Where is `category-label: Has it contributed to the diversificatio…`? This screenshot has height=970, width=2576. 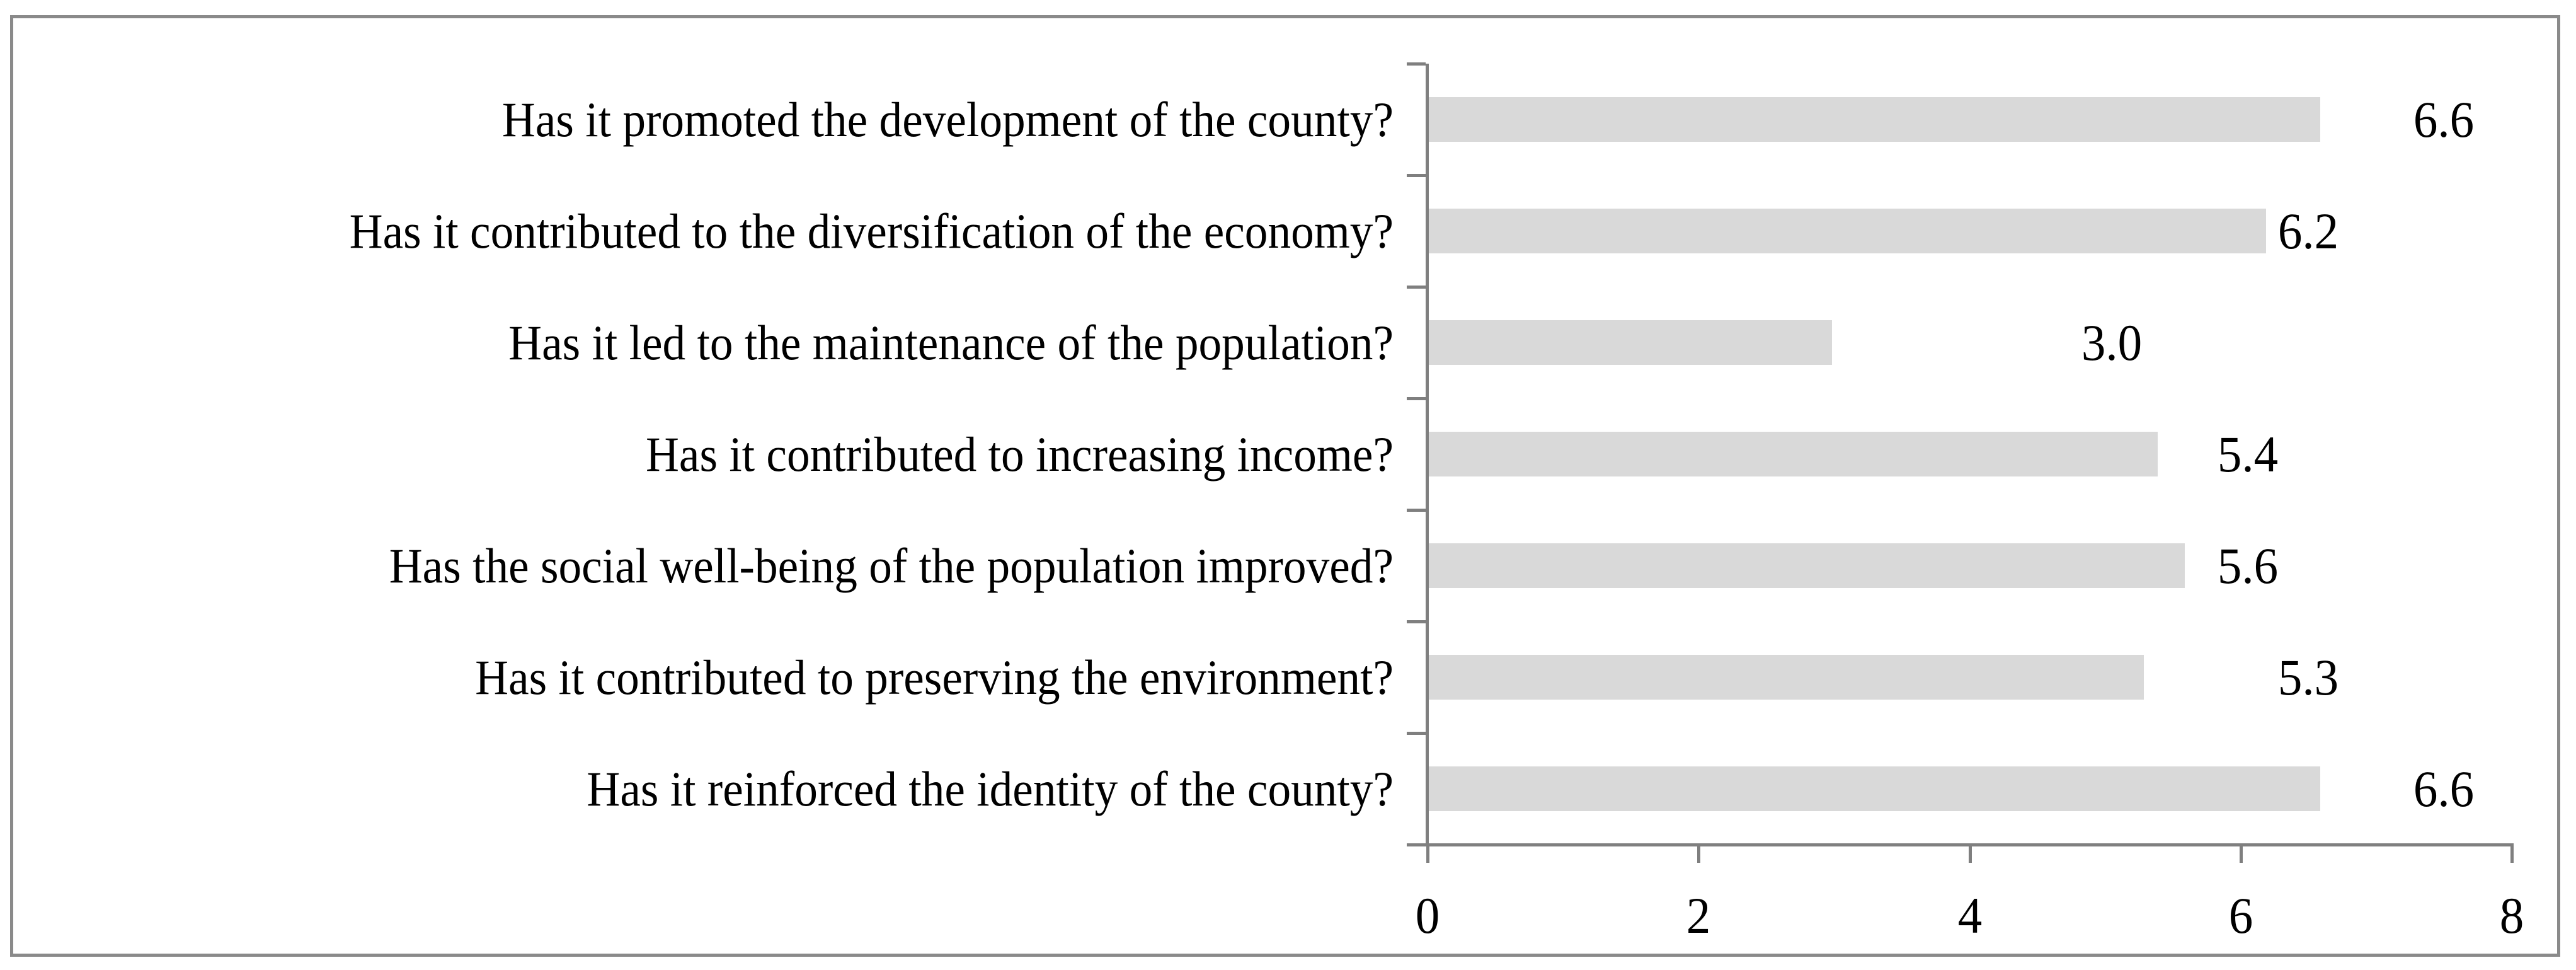 category-label: Has it contributed to the diversificatio… is located at coordinates (871, 230).